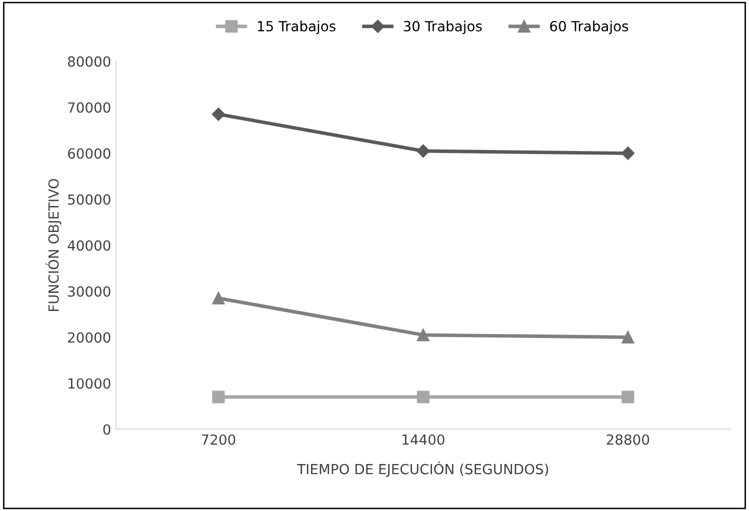 This screenshot has height=511, width=749. I want to click on y-axis-title: FUNCIÓN OBJETIVO, so click(54, 245).